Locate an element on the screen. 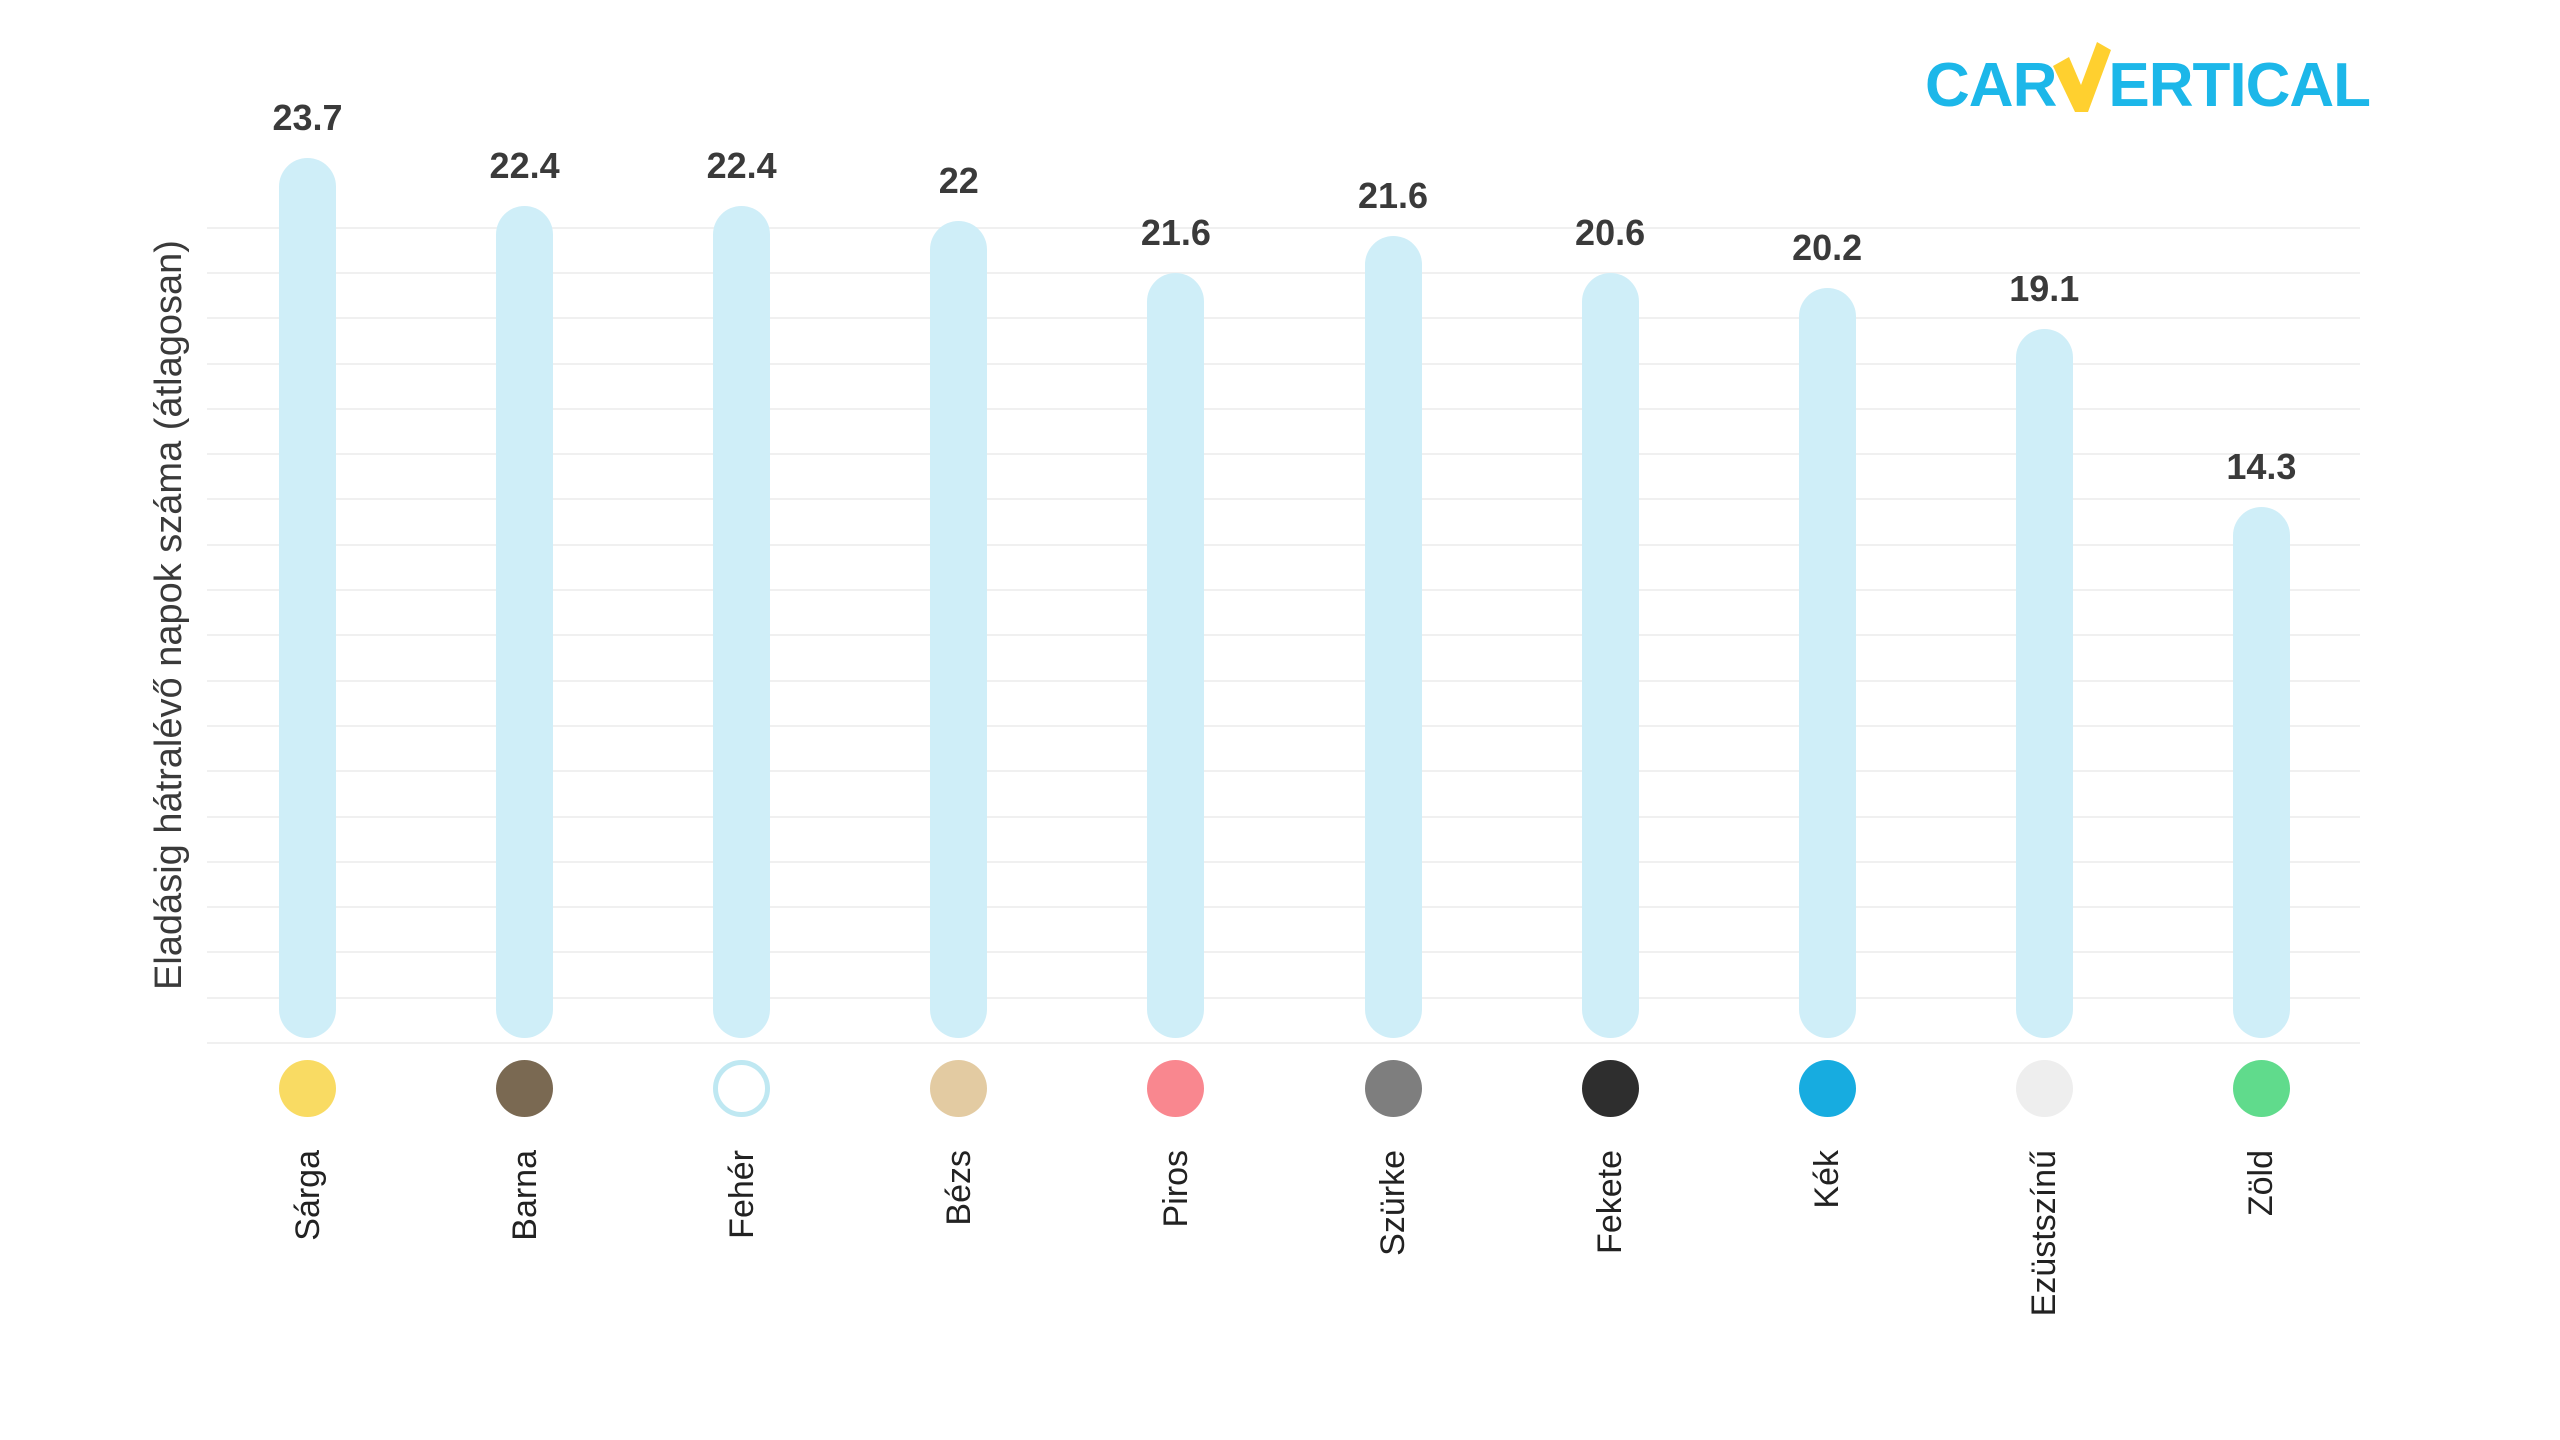 This screenshot has height=1440, width=2560. category-label: Sárga is located at coordinates (307, 1195).